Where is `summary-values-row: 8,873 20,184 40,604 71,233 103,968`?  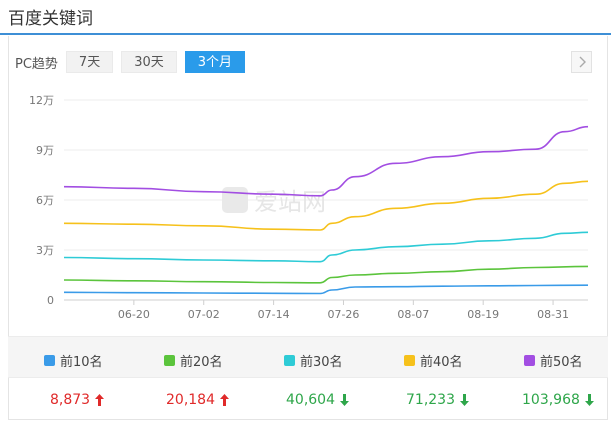 summary-values-row: 8,873 20,184 40,604 71,233 103,968 is located at coordinates (308, 399).